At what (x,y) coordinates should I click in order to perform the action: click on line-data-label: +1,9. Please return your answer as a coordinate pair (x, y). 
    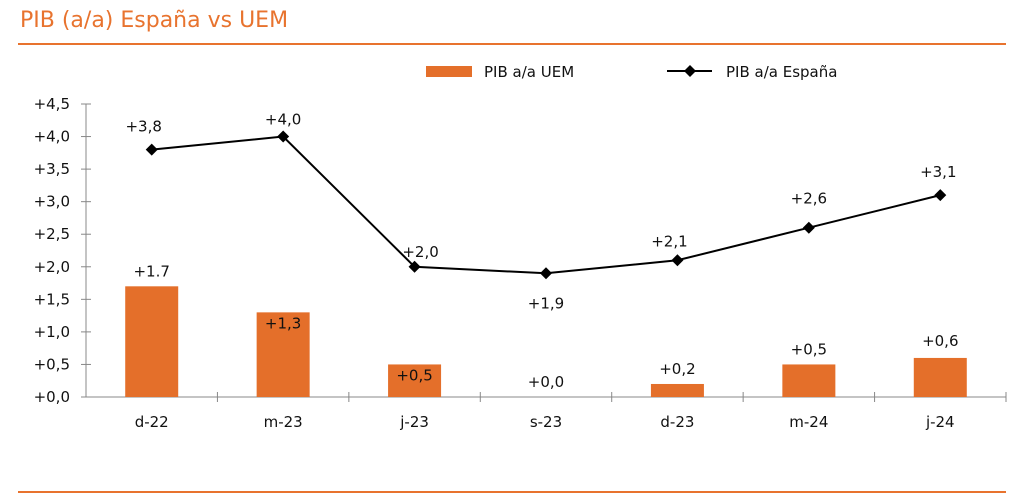
    Looking at the image, I should click on (546, 303).